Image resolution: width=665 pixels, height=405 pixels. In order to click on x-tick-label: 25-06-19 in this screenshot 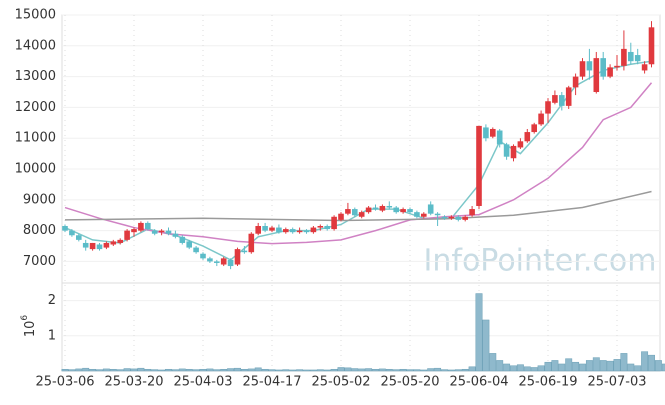, I will do `click(547, 382)`.